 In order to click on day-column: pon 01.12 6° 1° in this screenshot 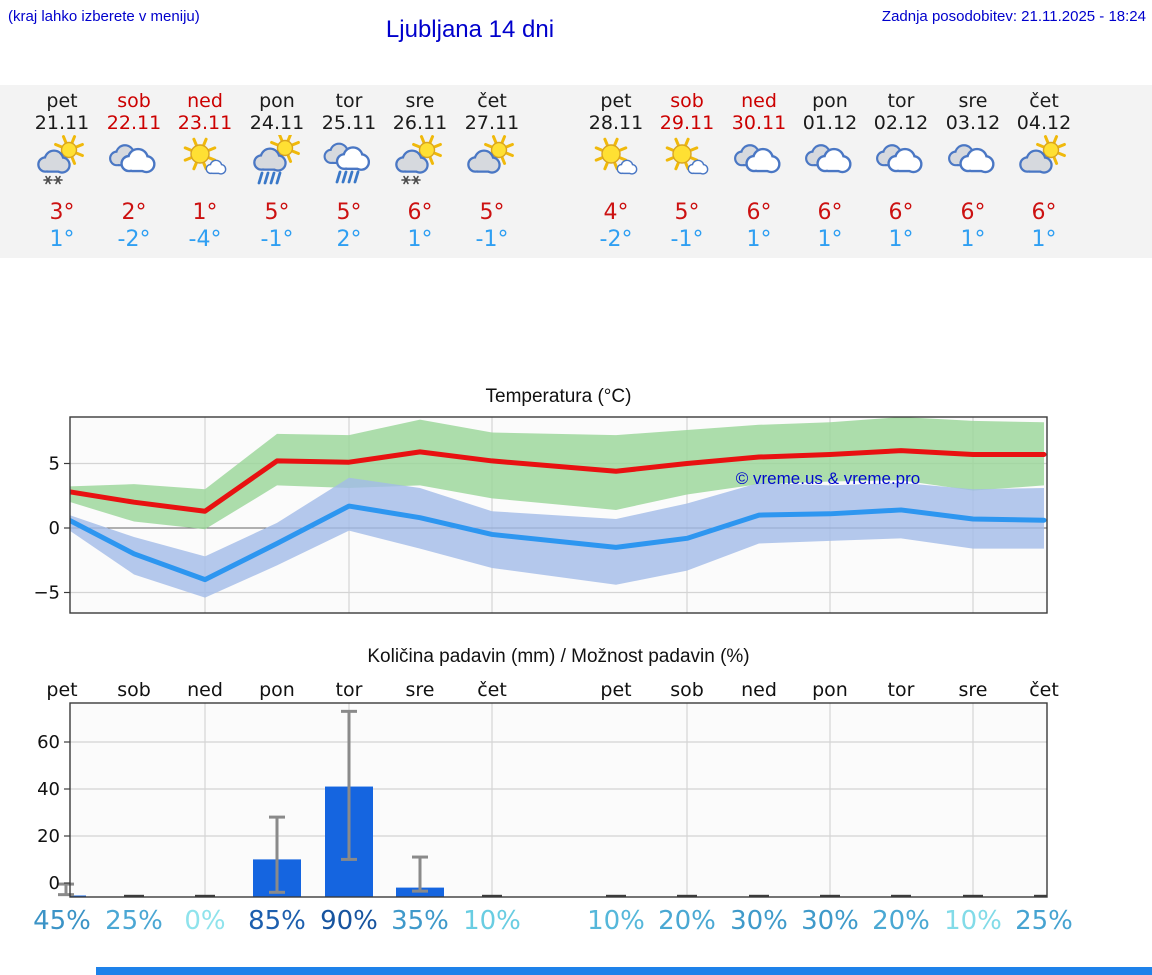, I will do `click(830, 171)`.